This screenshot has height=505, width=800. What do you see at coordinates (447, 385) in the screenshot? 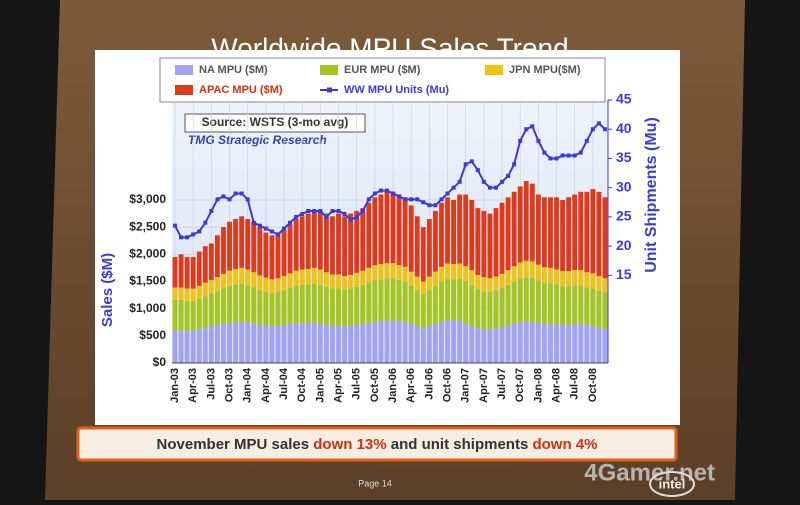
I see `x-tick-label: Oct-06` at bounding box center [447, 385].